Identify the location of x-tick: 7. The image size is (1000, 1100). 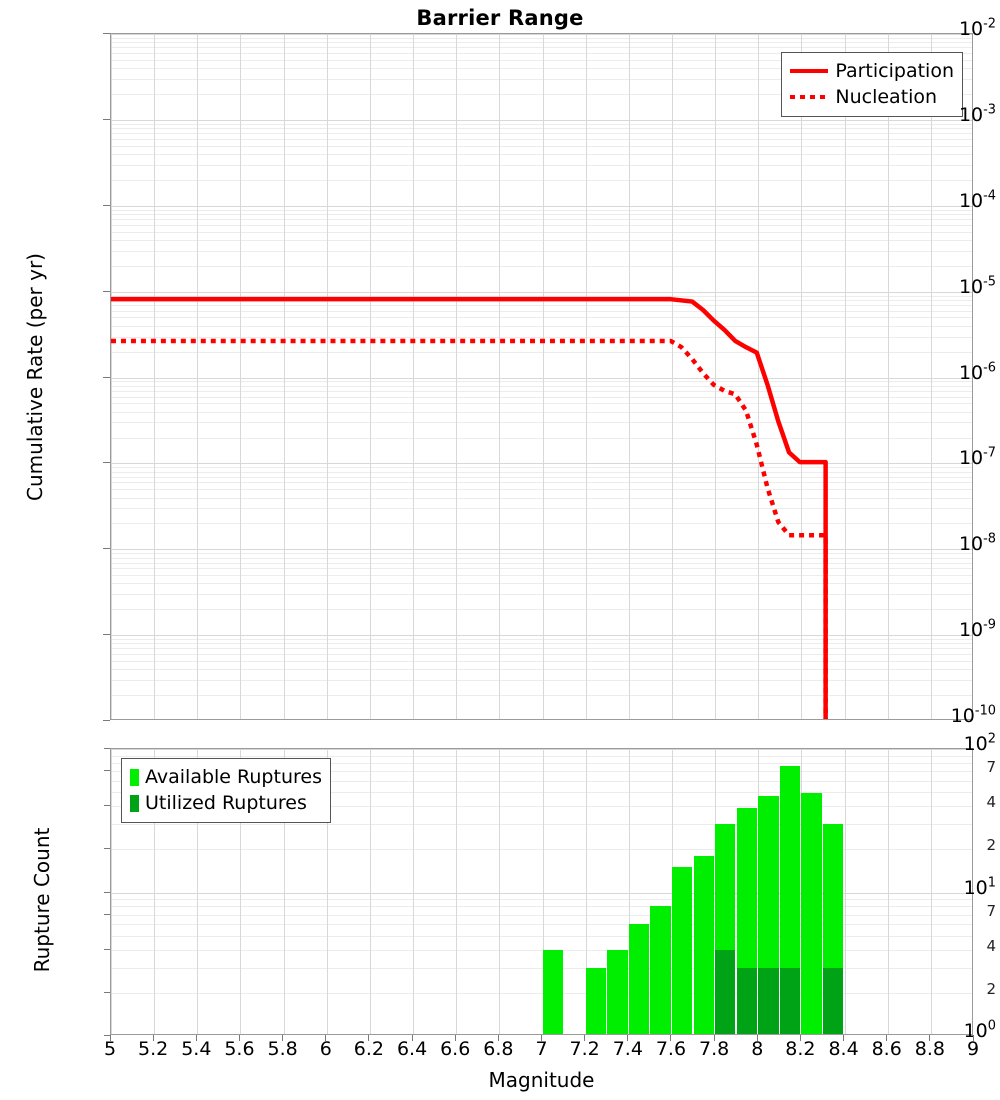
(541, 1049).